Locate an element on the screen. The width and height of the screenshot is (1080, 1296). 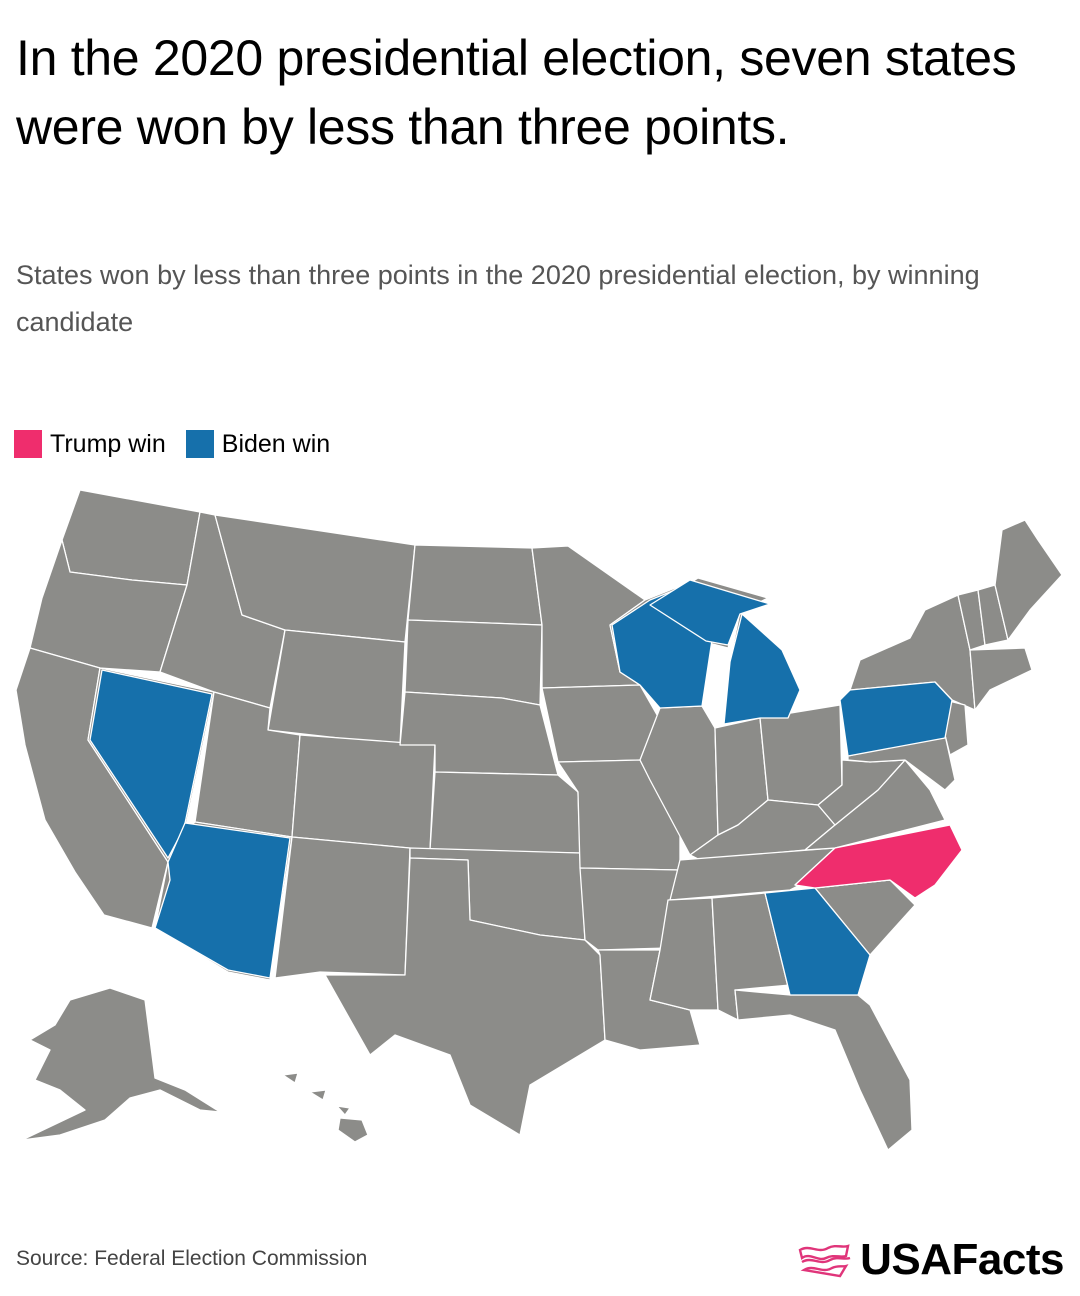
state-arkansas is located at coordinates (630, 909).